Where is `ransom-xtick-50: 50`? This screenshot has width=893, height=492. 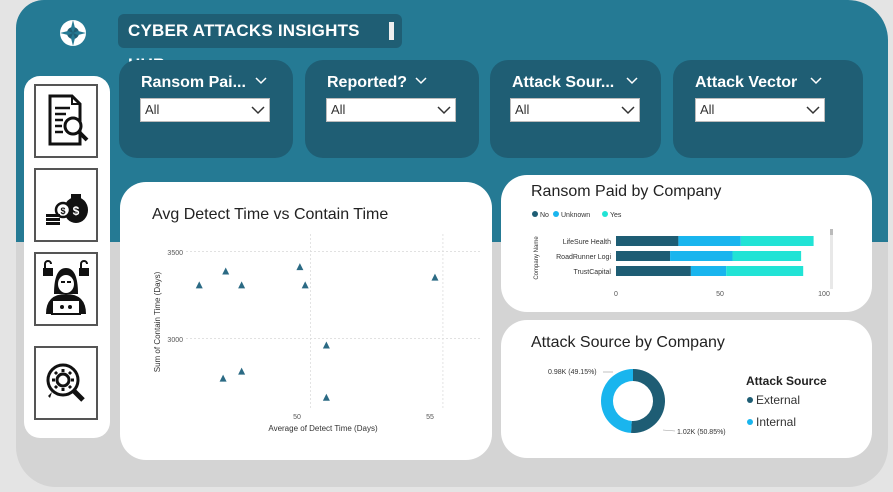
ransom-xtick-50: 50 is located at coordinates (720, 294).